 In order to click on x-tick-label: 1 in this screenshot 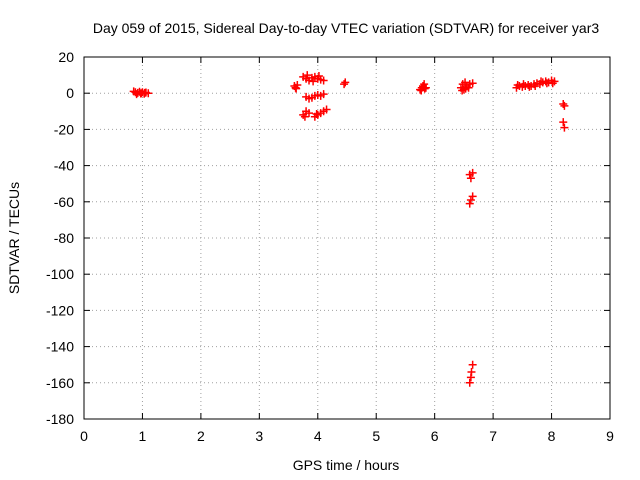, I will do `click(143, 436)`.